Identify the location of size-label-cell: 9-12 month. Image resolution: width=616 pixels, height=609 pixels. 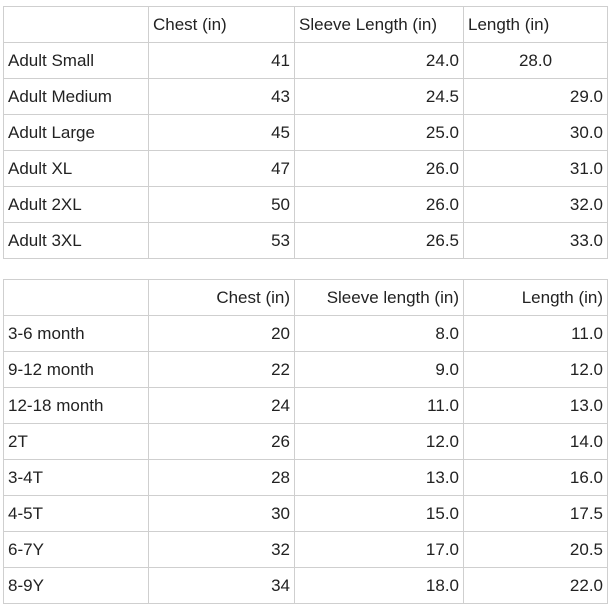
(76, 369).